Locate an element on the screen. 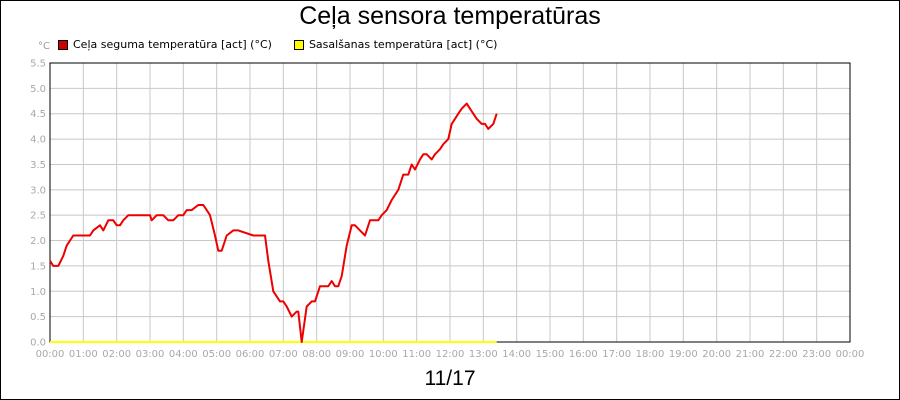  x-tick-label: 23:00 is located at coordinates (816, 354).